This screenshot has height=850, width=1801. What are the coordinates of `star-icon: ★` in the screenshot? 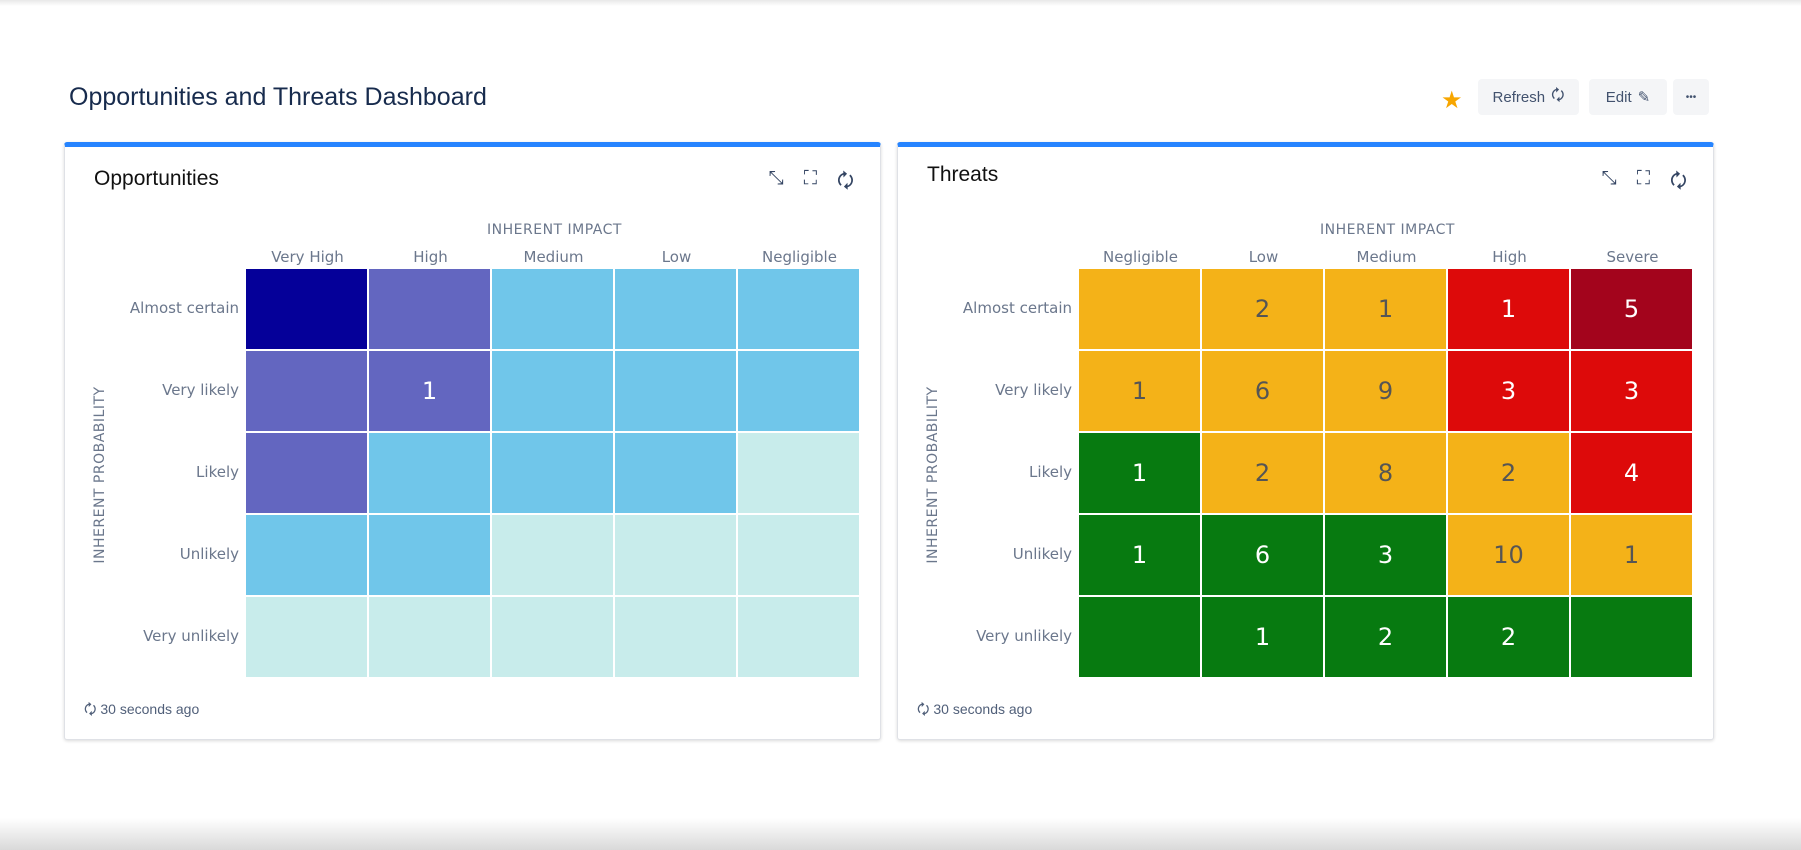 It's located at (1452, 100).